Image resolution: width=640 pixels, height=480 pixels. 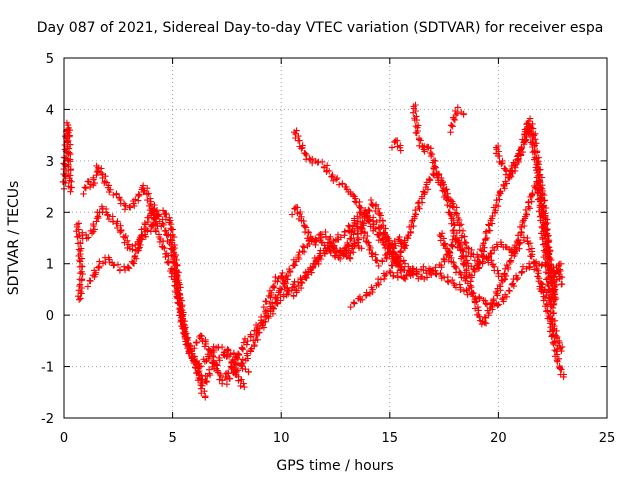 What do you see at coordinates (50, 265) in the screenshot?
I see `y-tick-label: 1` at bounding box center [50, 265].